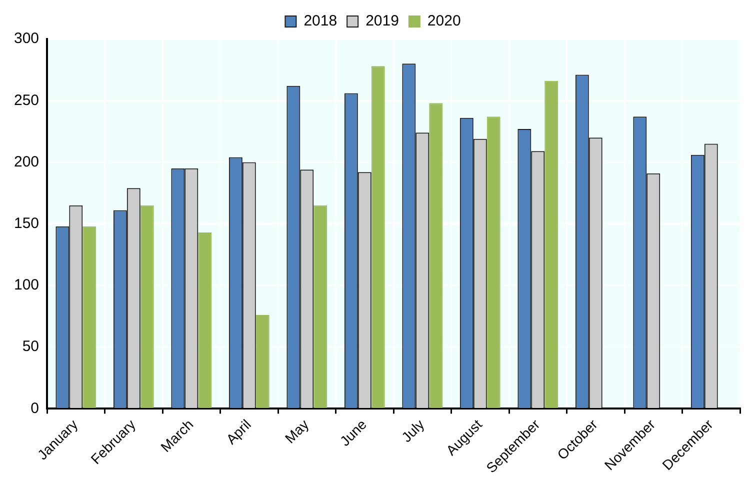  What do you see at coordinates (27, 161) in the screenshot?
I see `y-tick-label: 200` at bounding box center [27, 161].